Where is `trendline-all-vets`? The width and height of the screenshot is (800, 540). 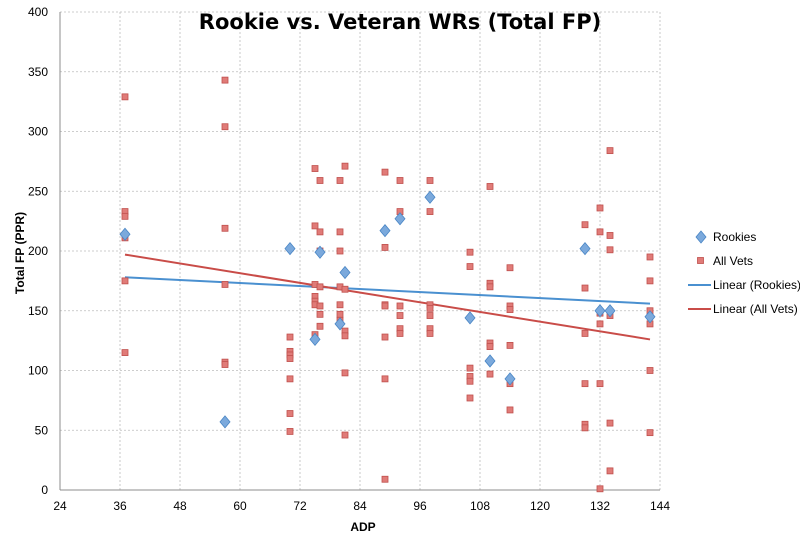
trendline-all-vets is located at coordinates (387, 297).